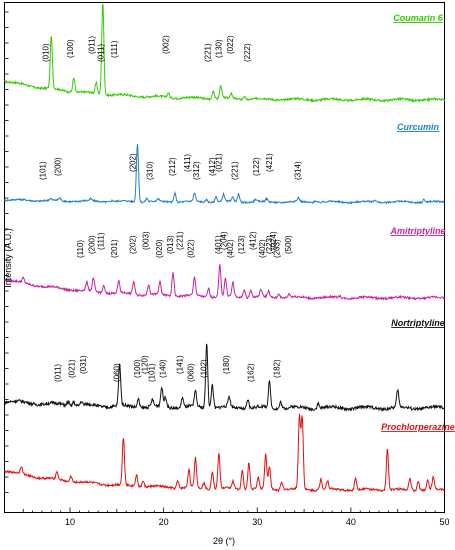 This screenshot has width=455, height=550. What do you see at coordinates (418, 18) in the screenshot?
I see `series-name: Coumarin 6` at bounding box center [418, 18].